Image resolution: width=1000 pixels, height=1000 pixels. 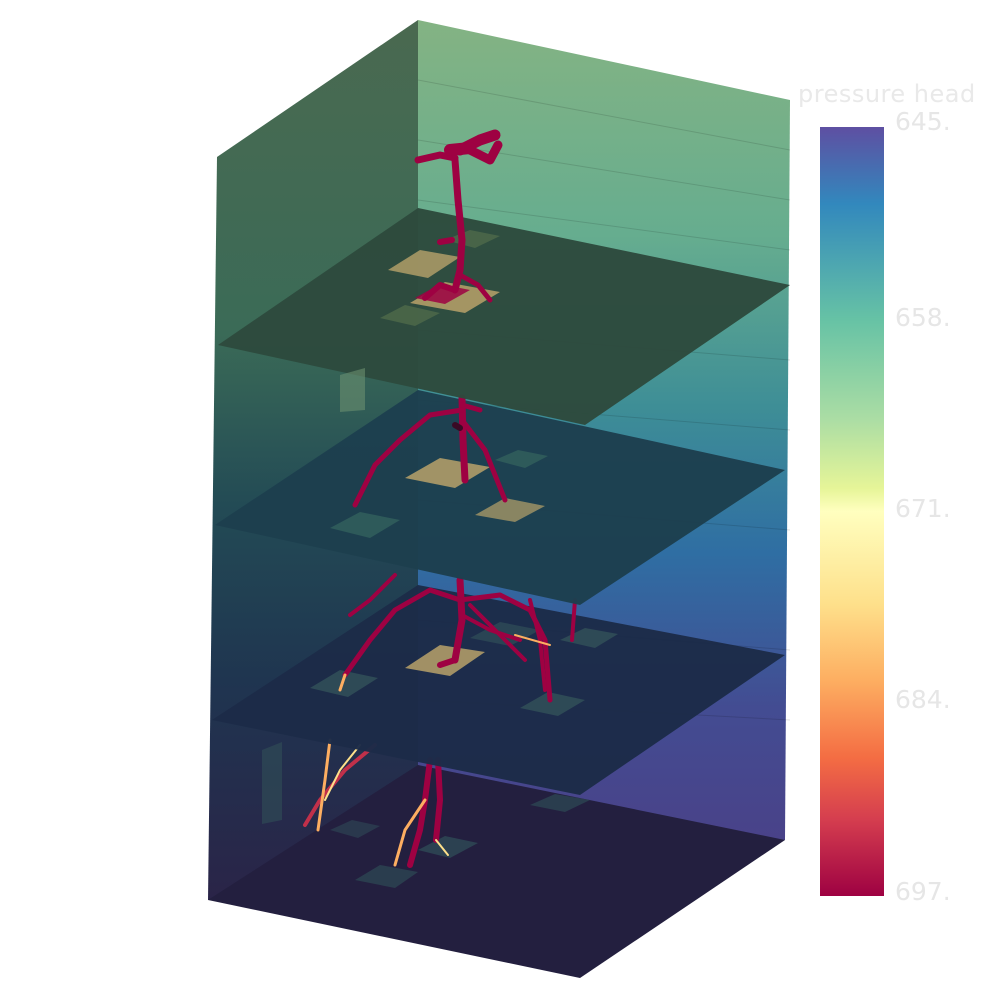 I want to click on colorbar-tick: 684., so click(x=923, y=699).